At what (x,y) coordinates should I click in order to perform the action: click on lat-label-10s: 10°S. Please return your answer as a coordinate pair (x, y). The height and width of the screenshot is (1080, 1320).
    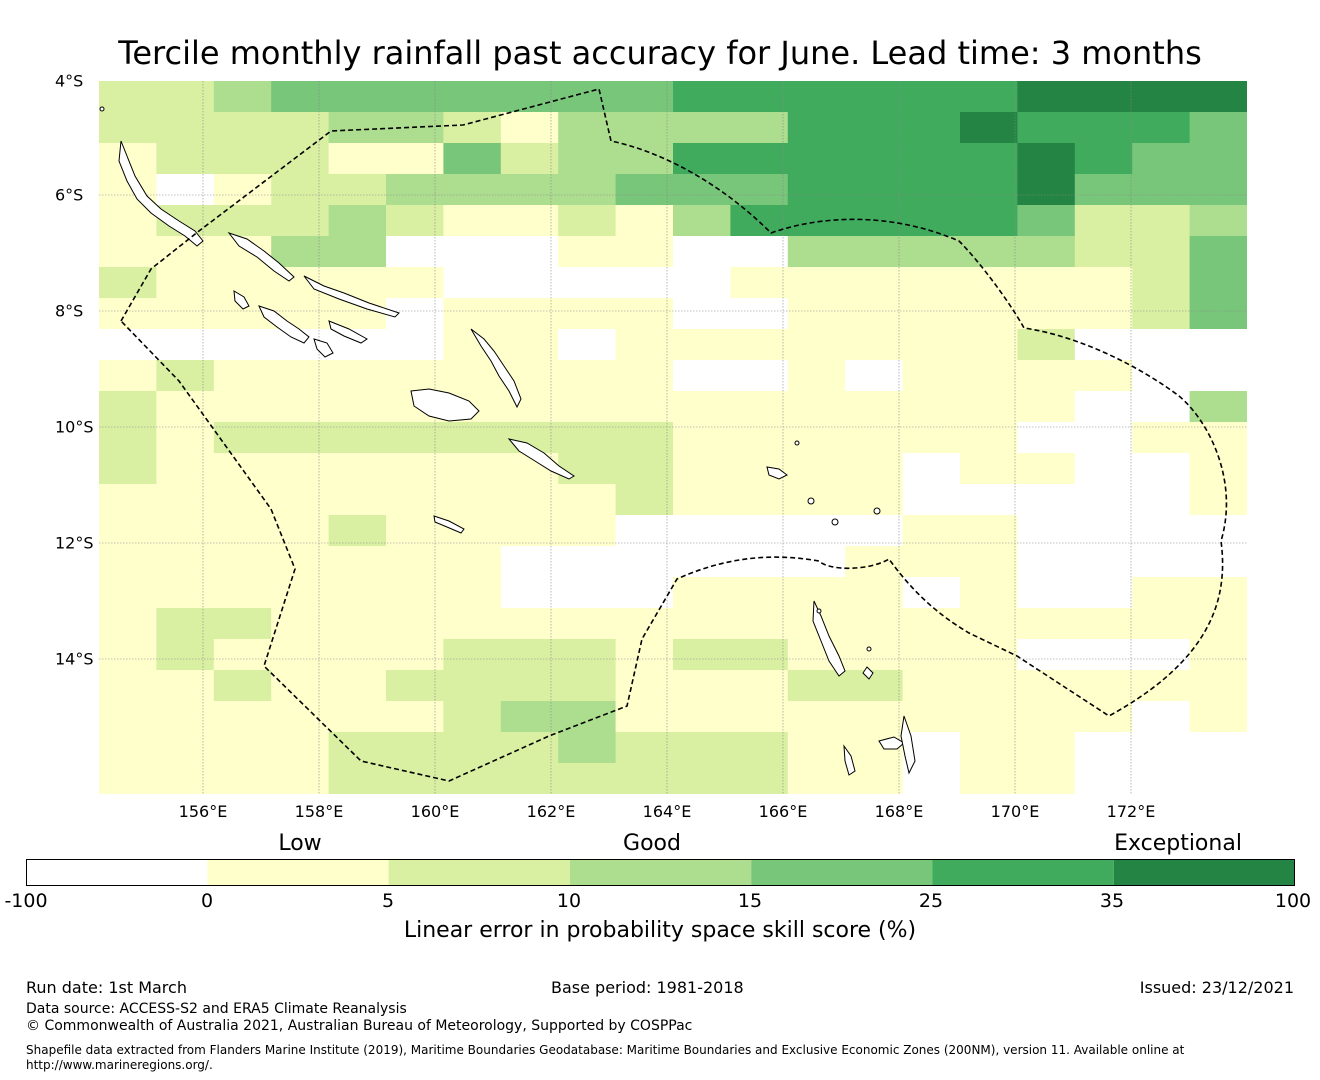
    Looking at the image, I should click on (74, 427).